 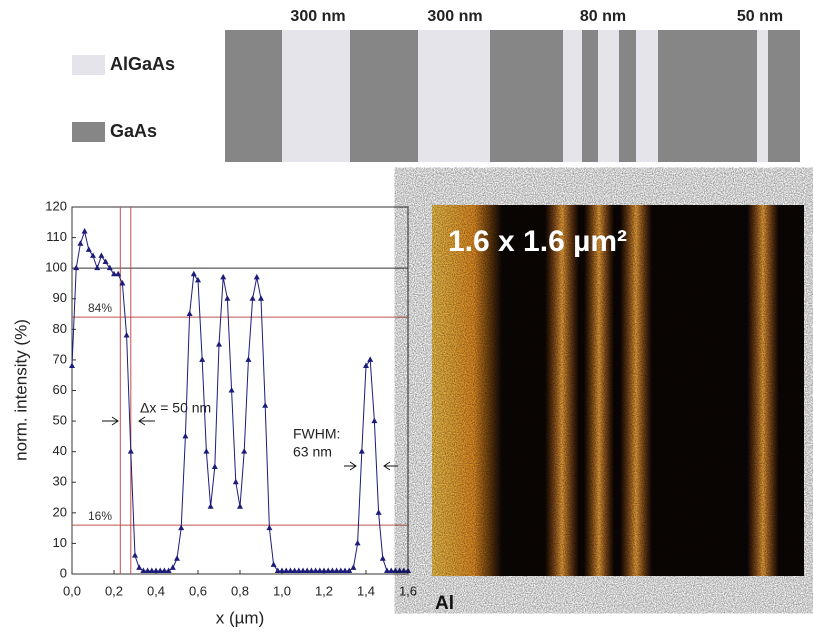 What do you see at coordinates (88, 132) in the screenshot?
I see `legend-swatch` at bounding box center [88, 132].